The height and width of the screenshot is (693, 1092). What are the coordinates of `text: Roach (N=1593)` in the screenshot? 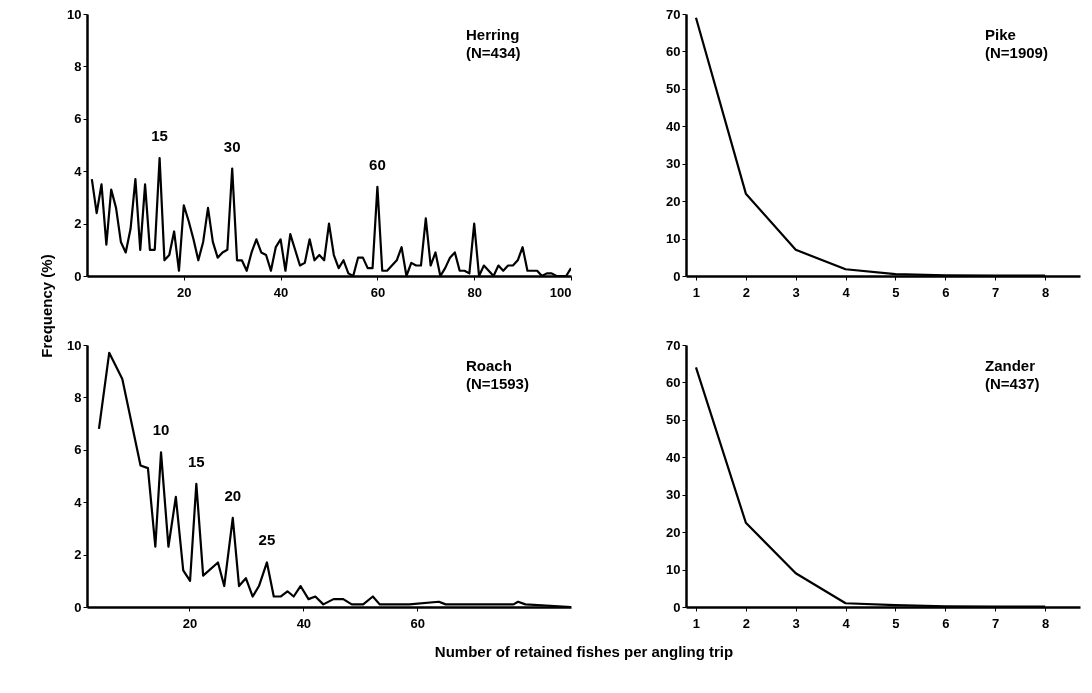 It's located at (497, 374).